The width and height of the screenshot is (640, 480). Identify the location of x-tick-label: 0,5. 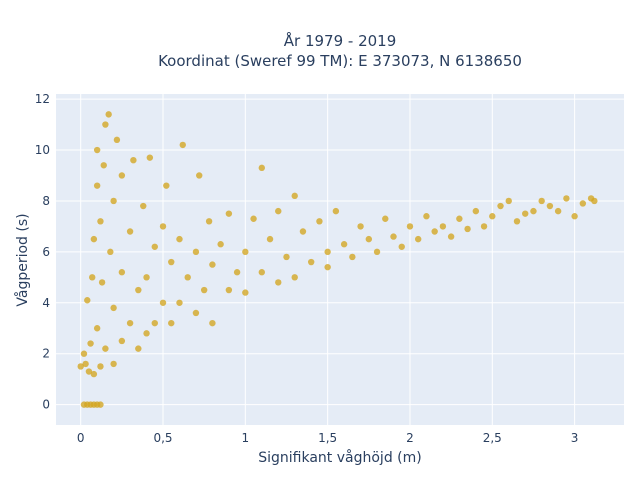
(162, 438).